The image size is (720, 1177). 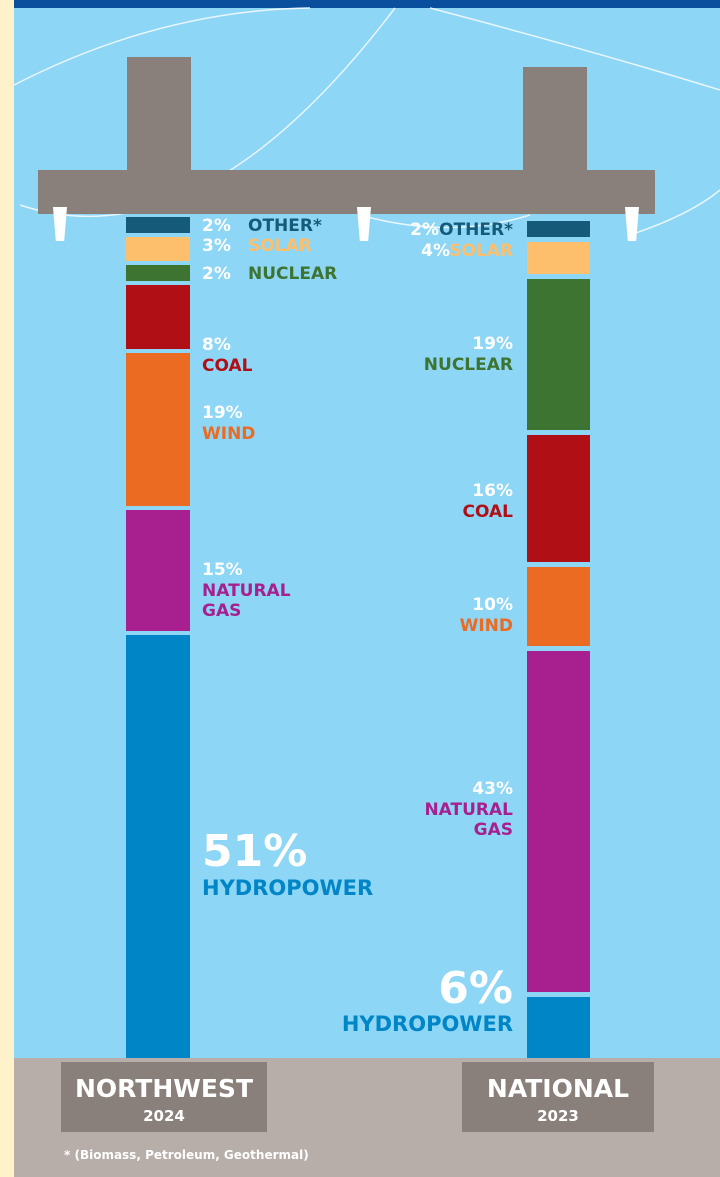 What do you see at coordinates (558, 1088) in the screenshot?
I see `region-label: NATIONAL` at bounding box center [558, 1088].